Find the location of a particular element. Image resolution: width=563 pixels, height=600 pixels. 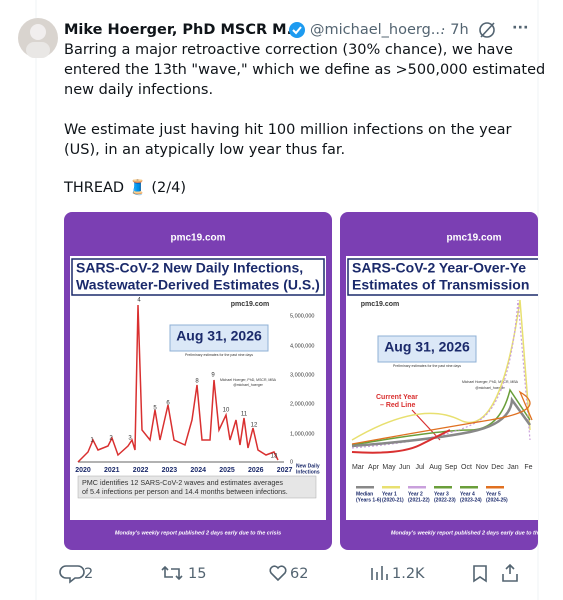

legend-label: (2024-25) is located at coordinates (497, 500).